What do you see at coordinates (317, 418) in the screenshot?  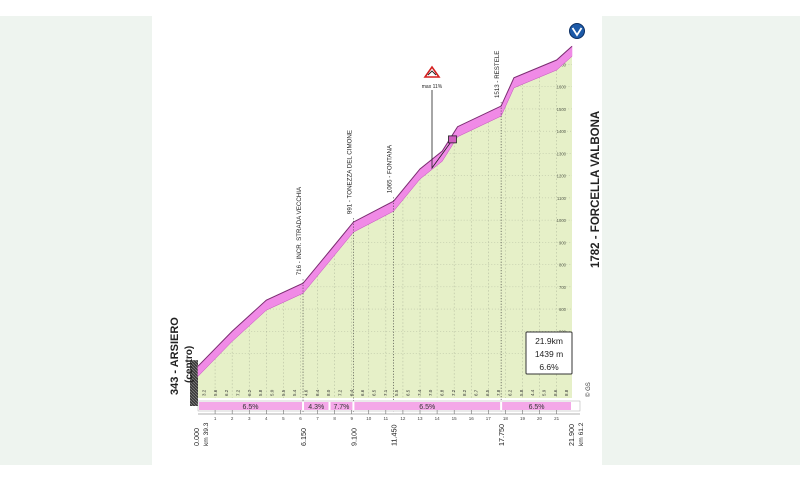 I see `x-tick-label: 7` at bounding box center [317, 418].